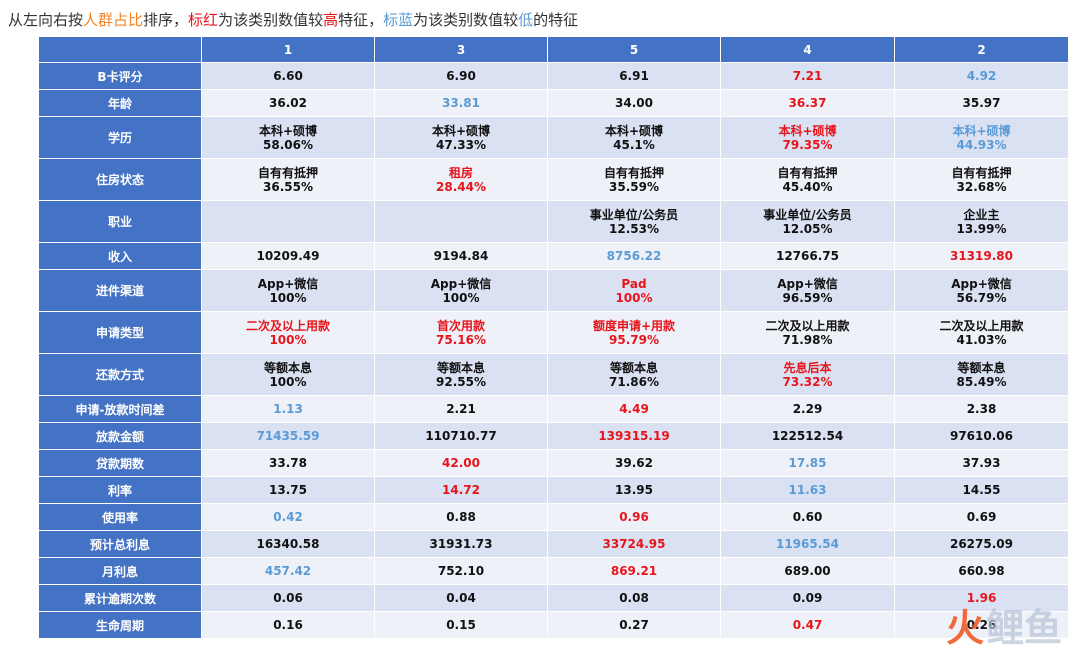  I want to click on cell-value: 0.47, so click(807, 625).